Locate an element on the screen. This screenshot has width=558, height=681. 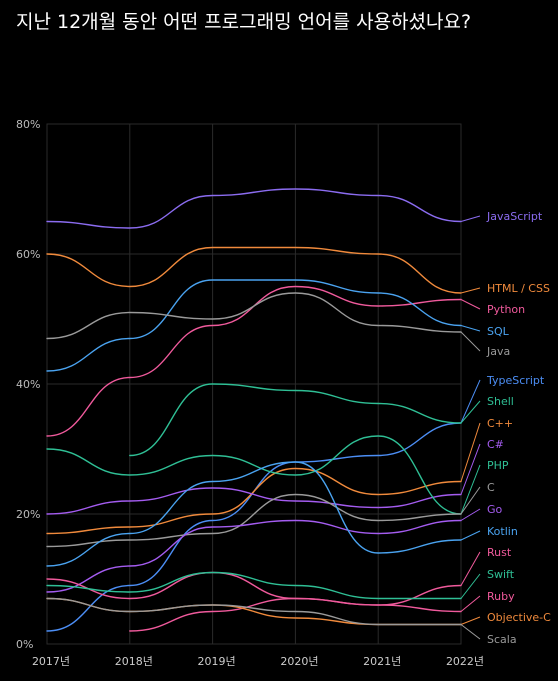
series-line-html-css is located at coordinates (254, 270).